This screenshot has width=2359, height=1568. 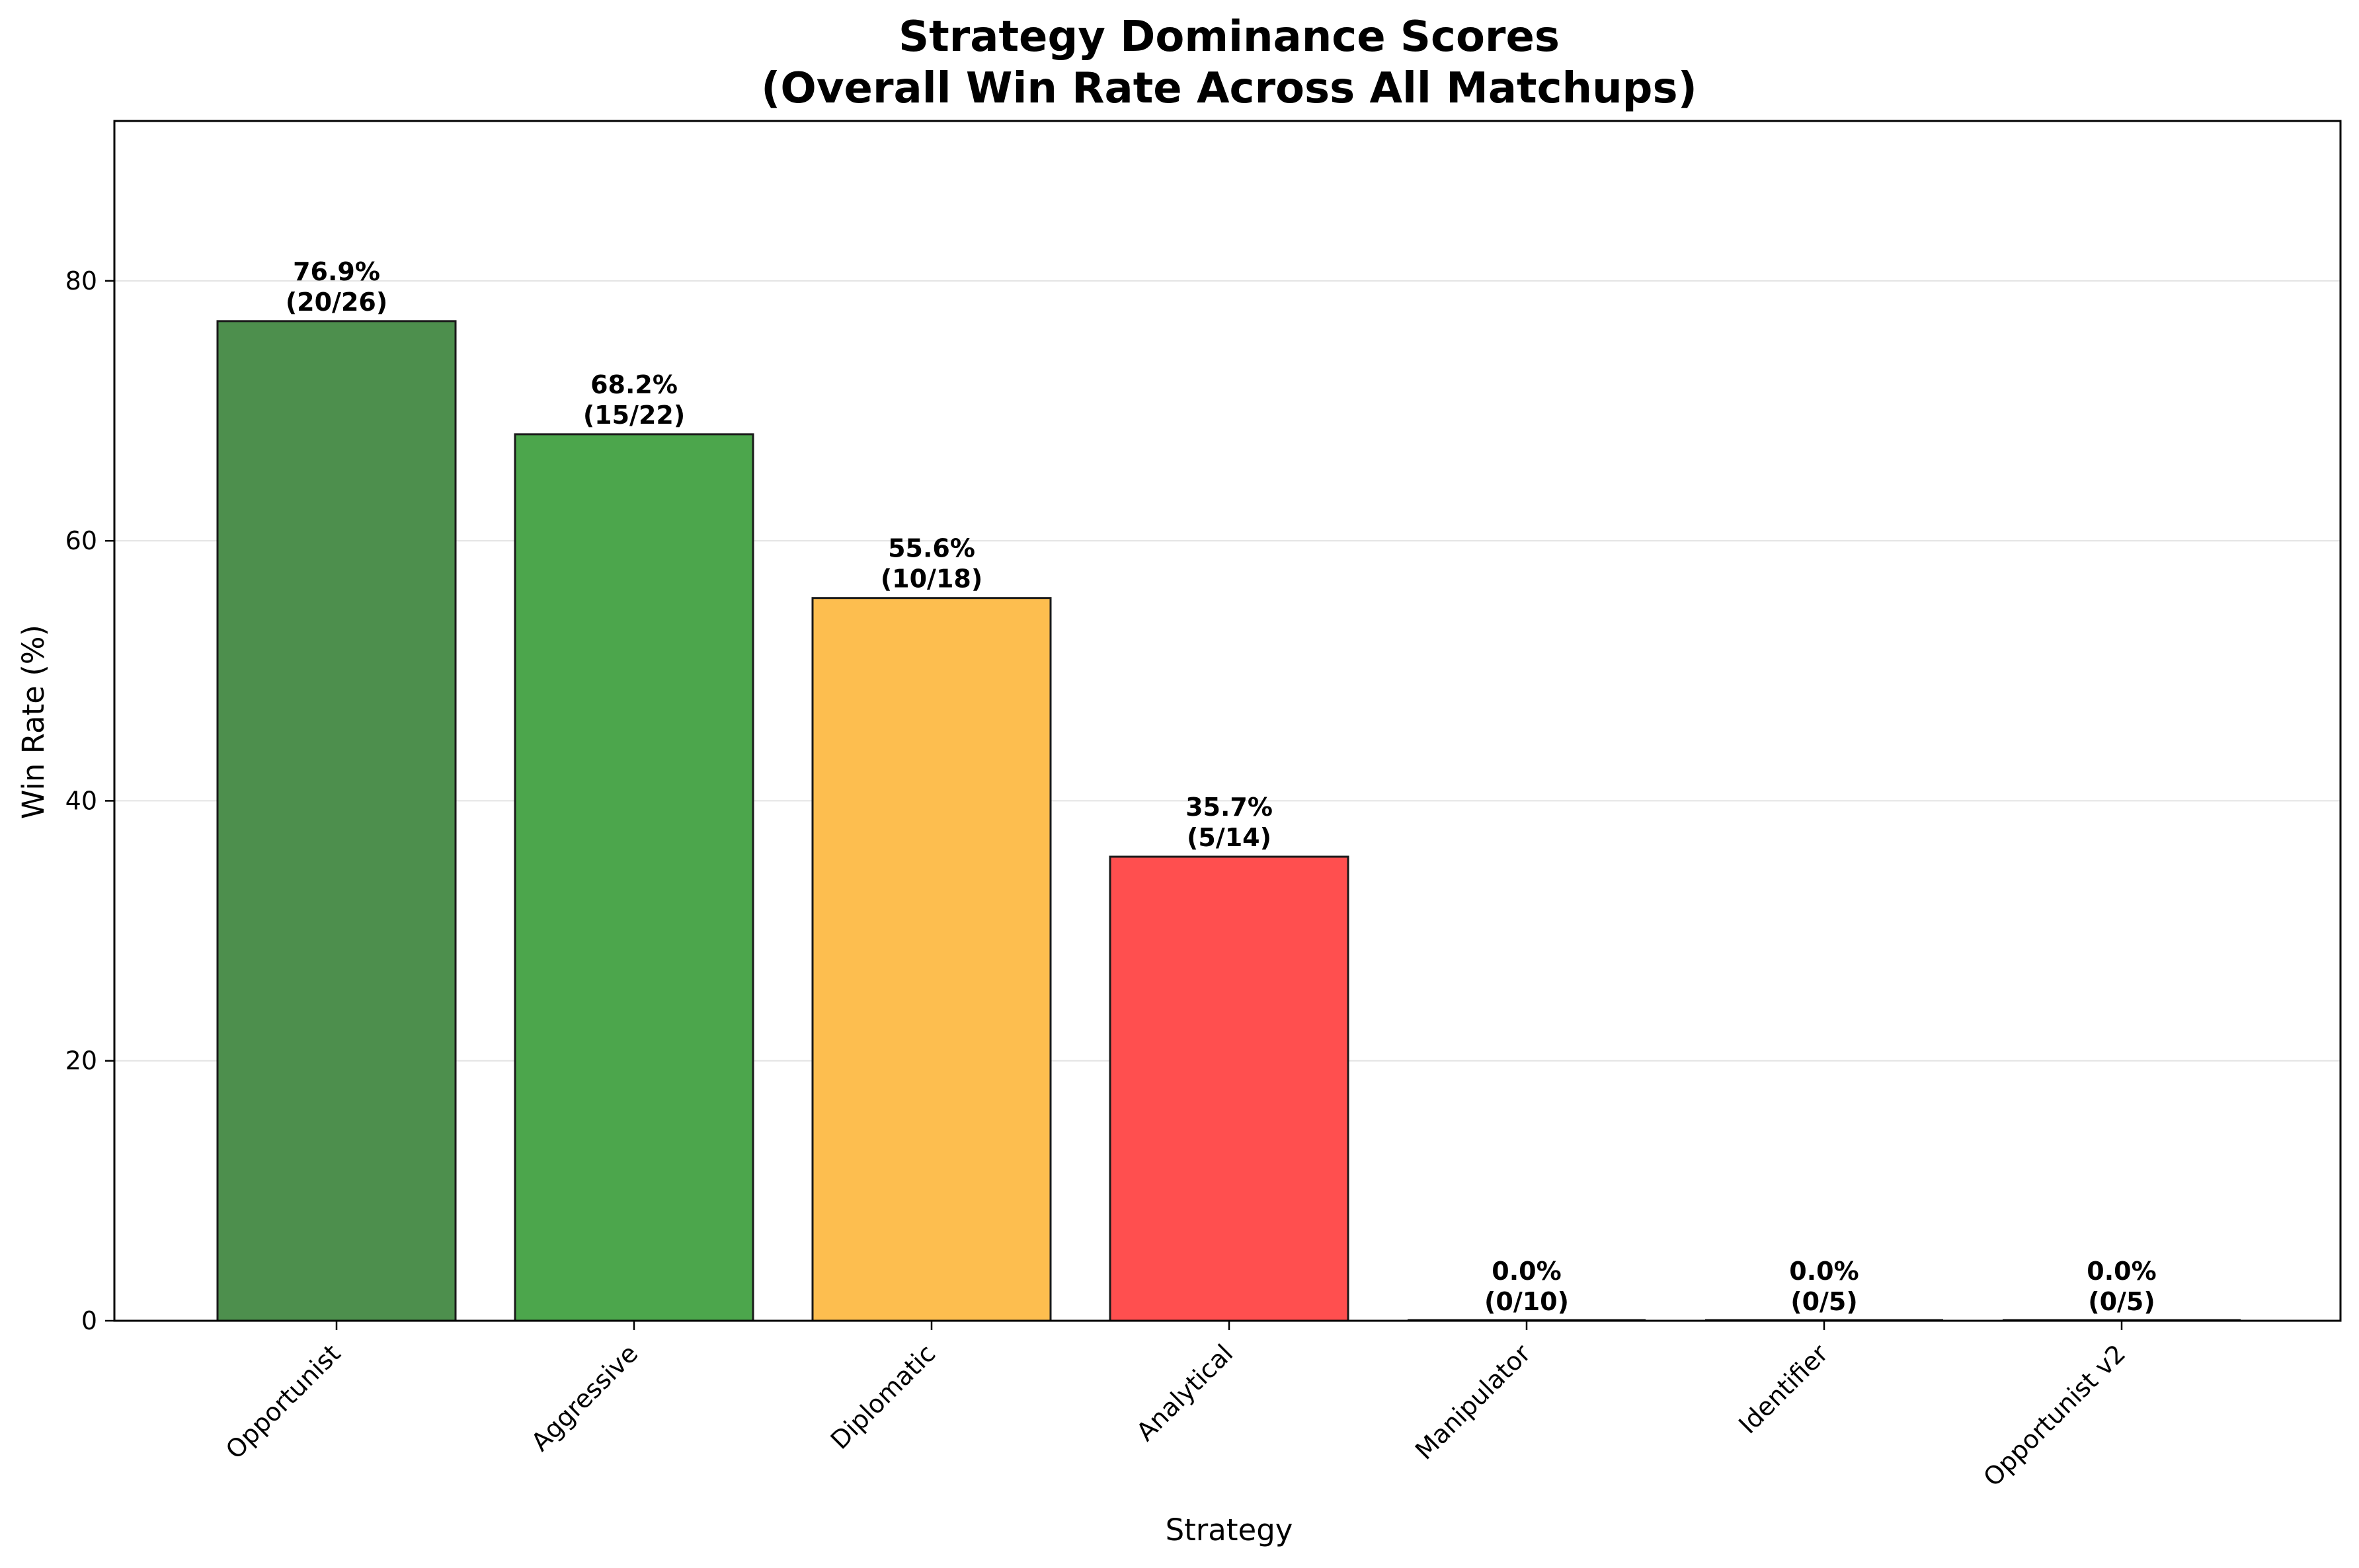 I want to click on y-tick-label: 80, so click(x=81, y=280).